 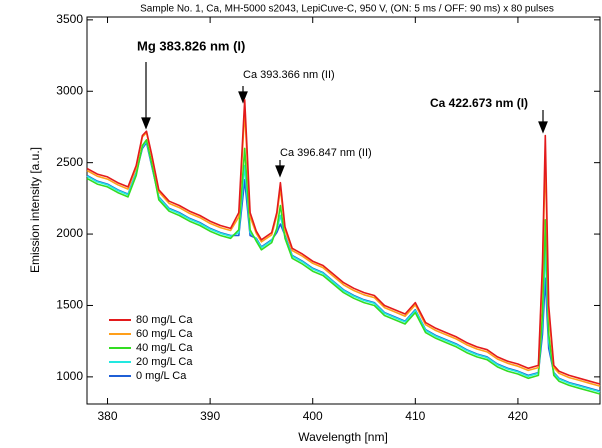 I want to click on x-tick-label: 420, so click(x=518, y=416).